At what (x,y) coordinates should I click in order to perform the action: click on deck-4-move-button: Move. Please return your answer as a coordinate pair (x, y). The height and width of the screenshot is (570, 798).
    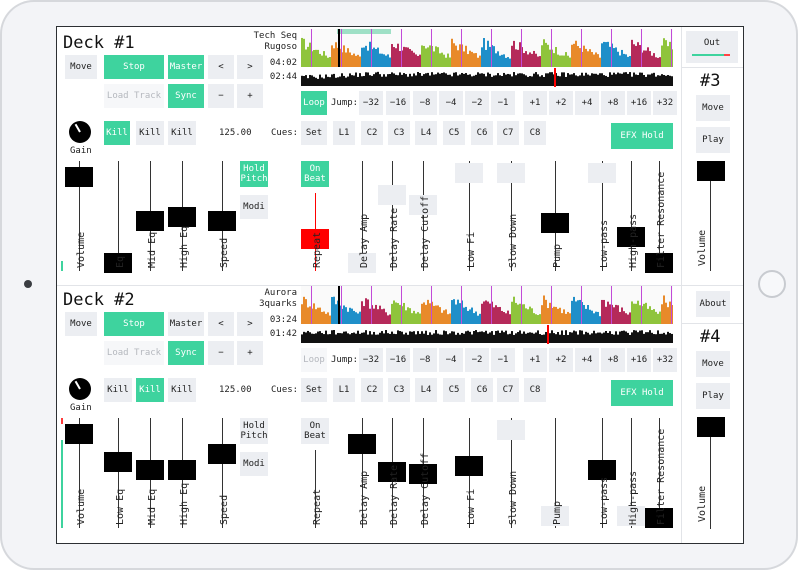
    Looking at the image, I should click on (713, 364).